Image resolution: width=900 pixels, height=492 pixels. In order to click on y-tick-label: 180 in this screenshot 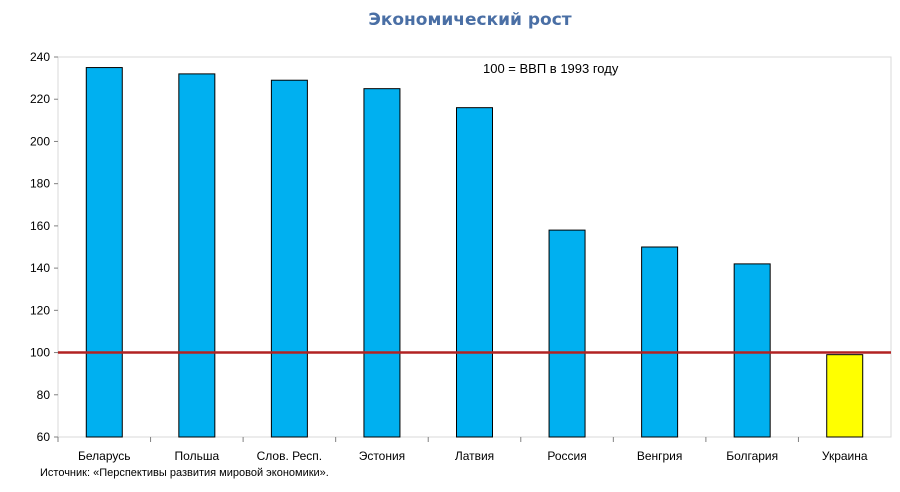, I will do `click(40, 184)`.